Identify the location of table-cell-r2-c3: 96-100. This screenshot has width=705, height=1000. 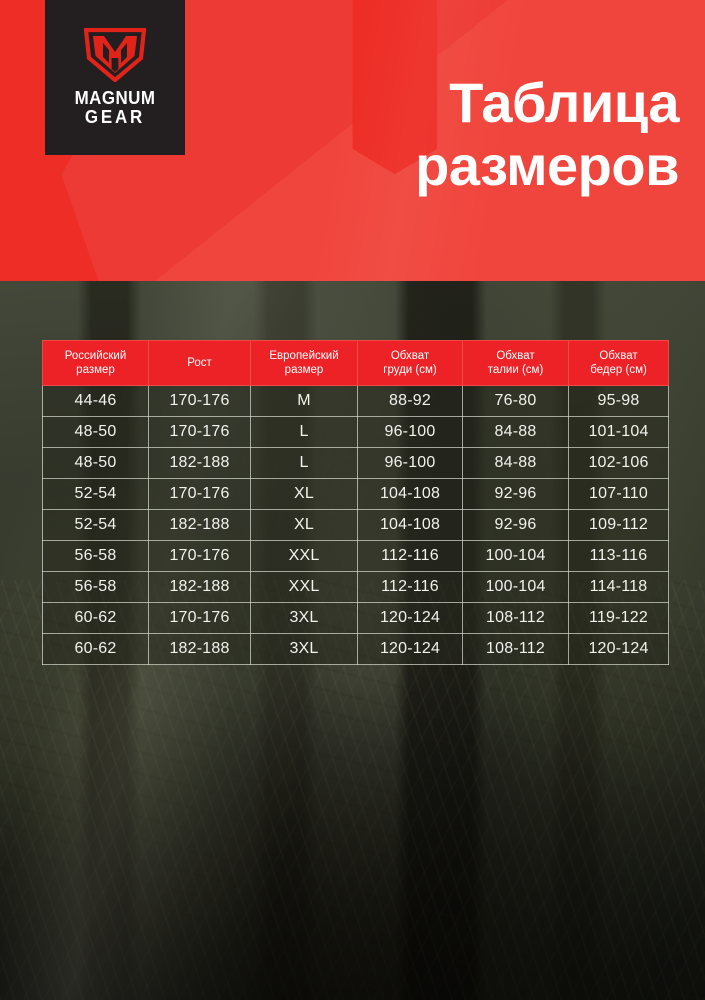
(410, 463).